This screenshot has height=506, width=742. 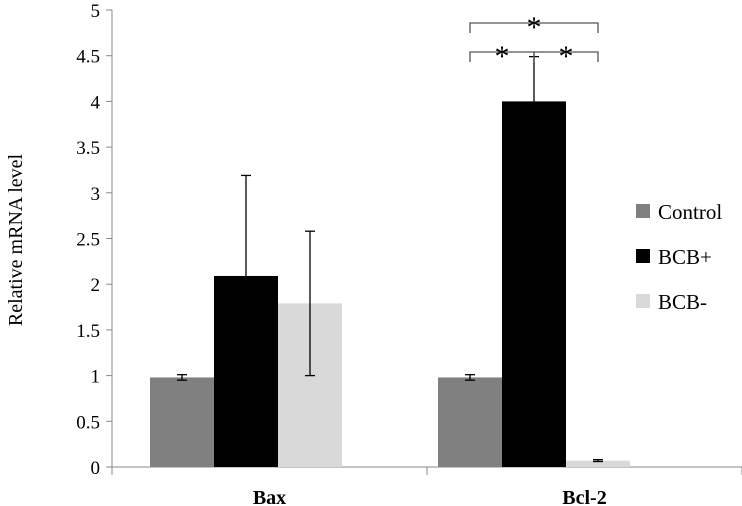 I want to click on legend-label: BCB-, so click(x=682, y=302).